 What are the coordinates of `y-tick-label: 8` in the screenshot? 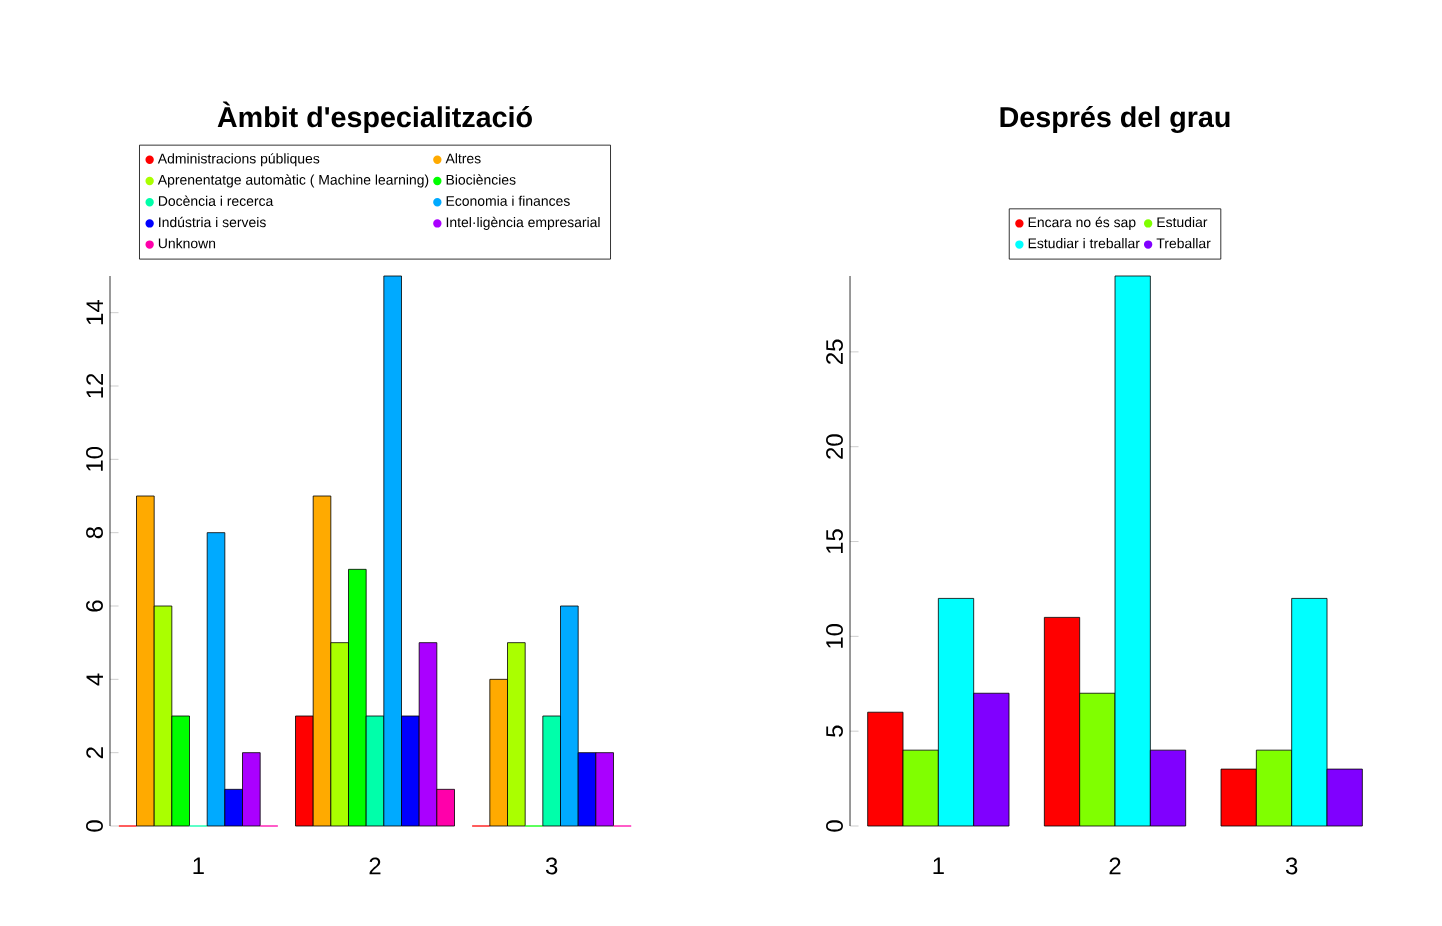 It's located at (94, 533).